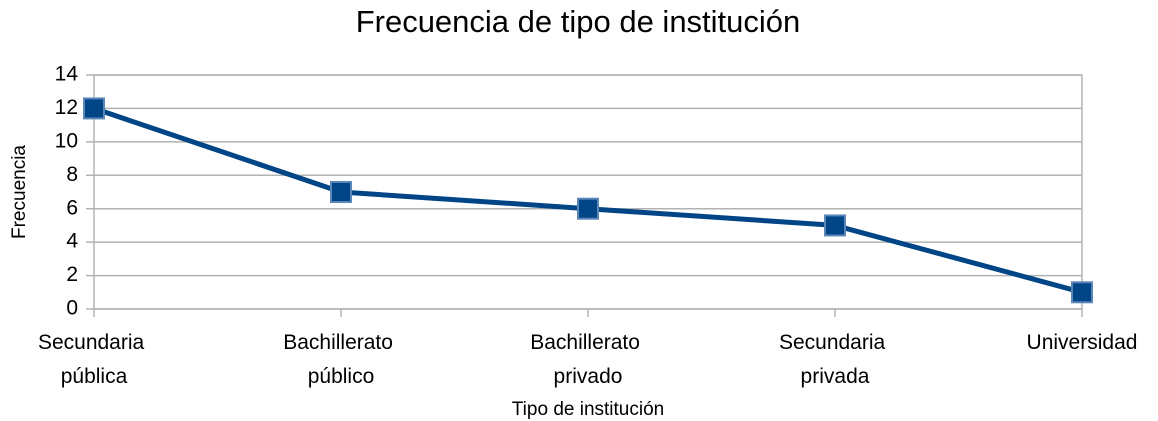 This screenshot has height=421, width=1158. What do you see at coordinates (835, 359) in the screenshot?
I see `x-tick-label: Secundaria privada` at bounding box center [835, 359].